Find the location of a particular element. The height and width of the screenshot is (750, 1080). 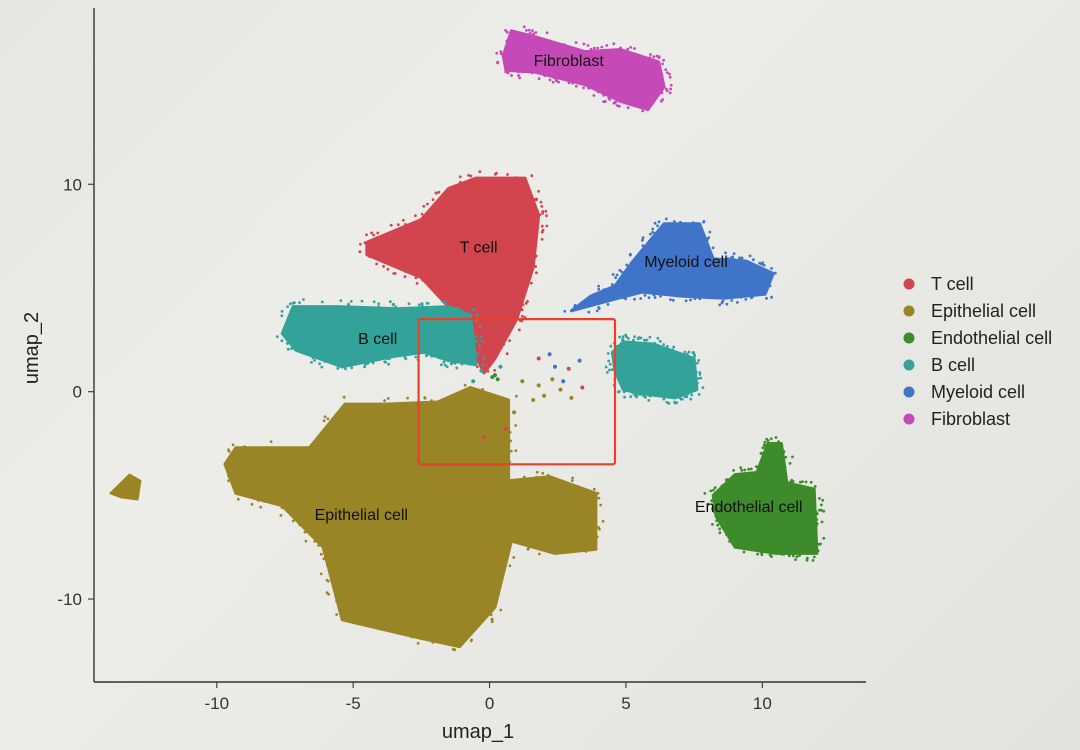

cluster-label-endothelial-cell: Endothelial cell is located at coordinates (749, 507).